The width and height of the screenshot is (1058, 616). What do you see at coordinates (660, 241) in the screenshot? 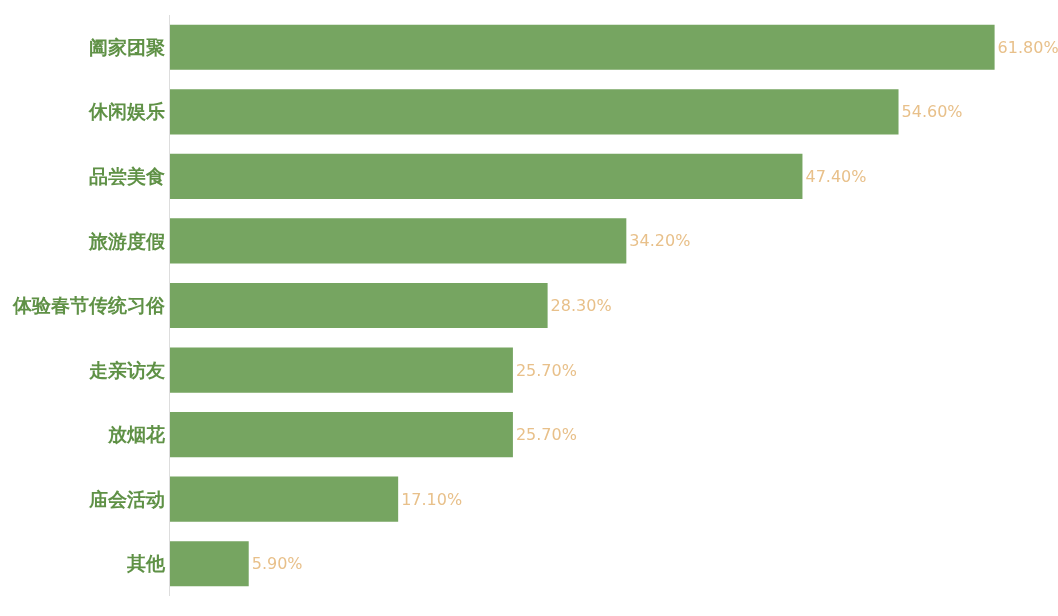
I see `data-label: 34.20%` at bounding box center [660, 241].